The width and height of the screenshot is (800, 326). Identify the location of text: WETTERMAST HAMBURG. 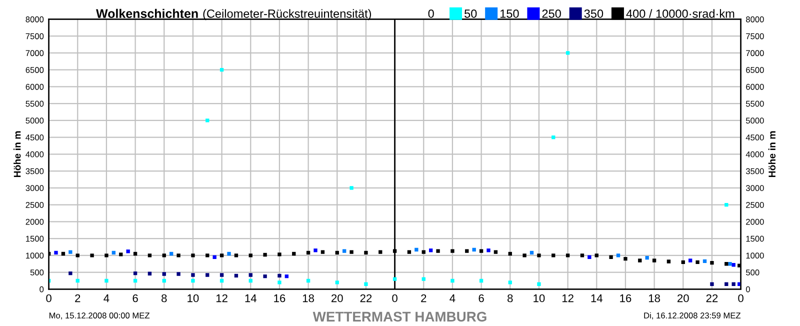
(399, 317).